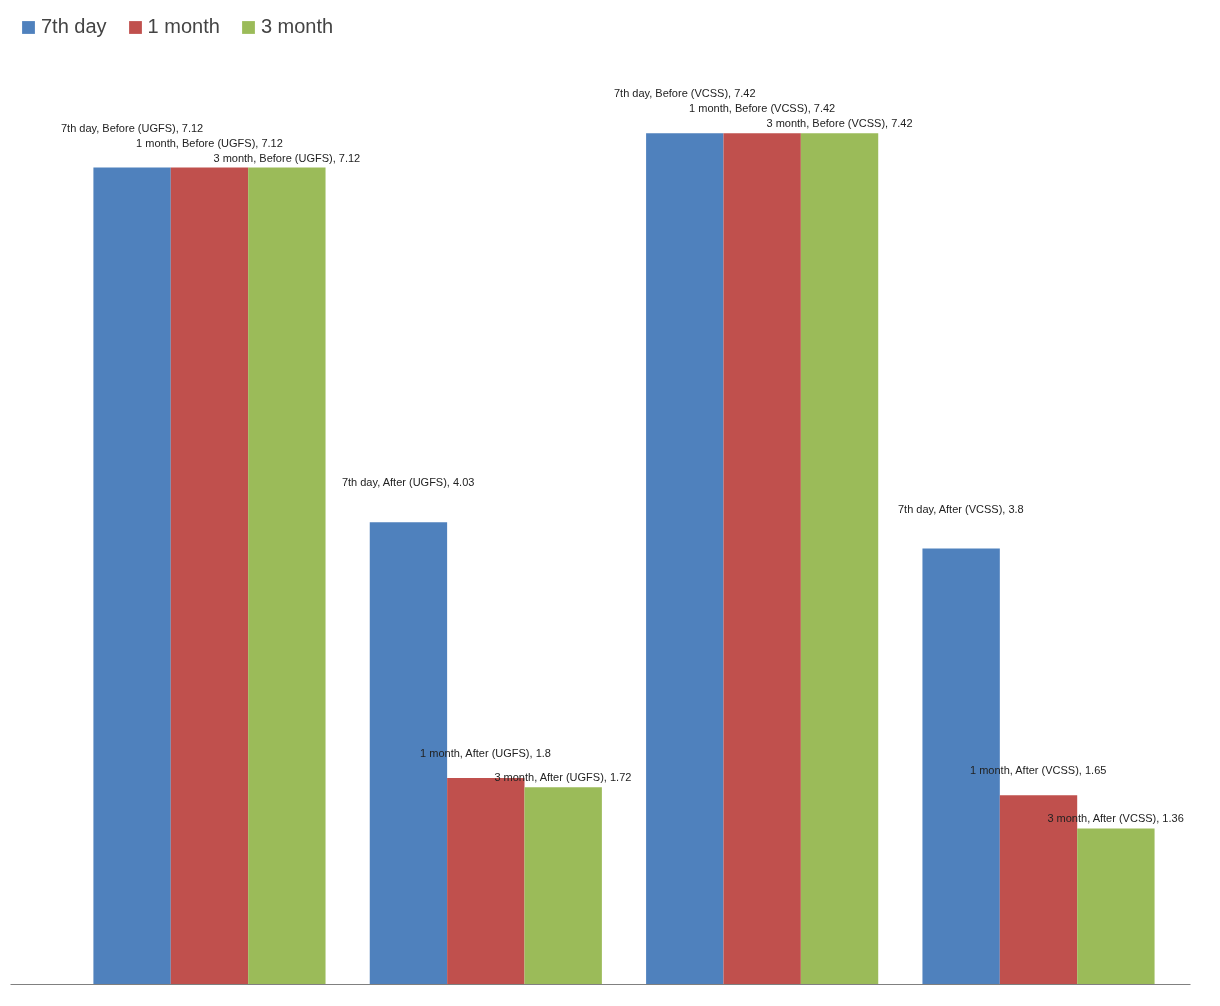 Image resolution: width=1220 pixels, height=1006 pixels. Describe the element at coordinates (183, 26) in the screenshot. I see `legend-label: 1 month` at that location.